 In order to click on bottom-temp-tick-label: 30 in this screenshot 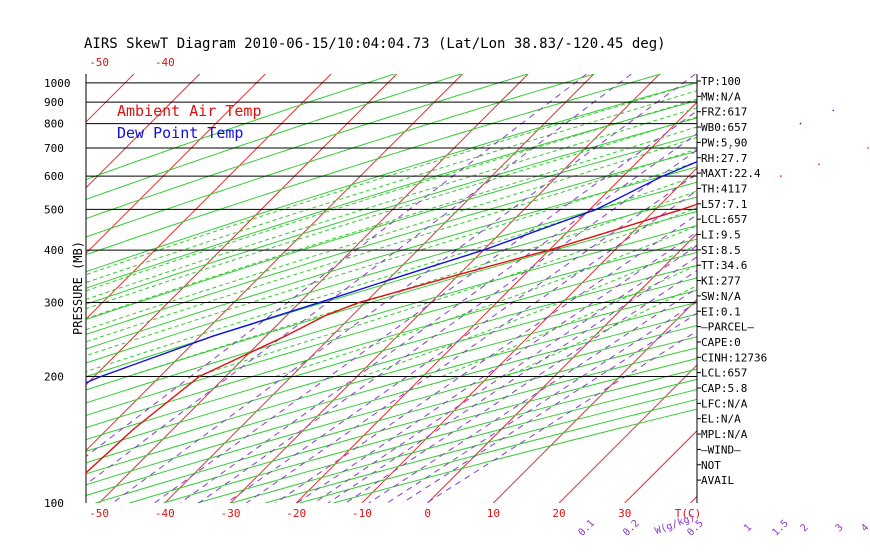, I will do `click(624, 513)`.